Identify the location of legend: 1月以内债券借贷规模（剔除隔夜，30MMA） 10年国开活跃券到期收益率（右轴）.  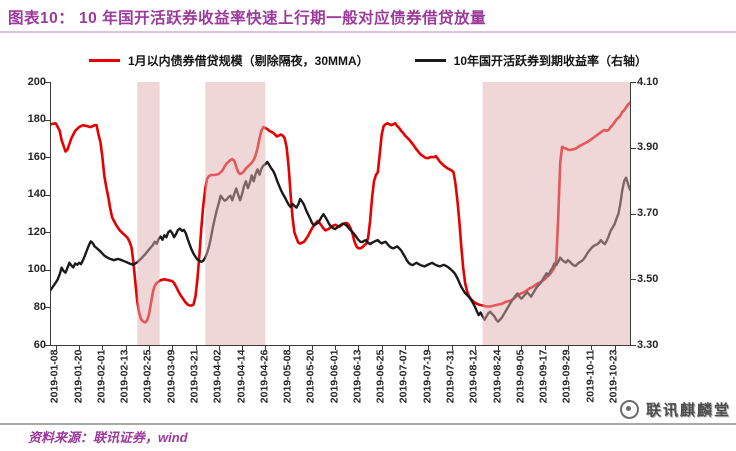
(368, 60).